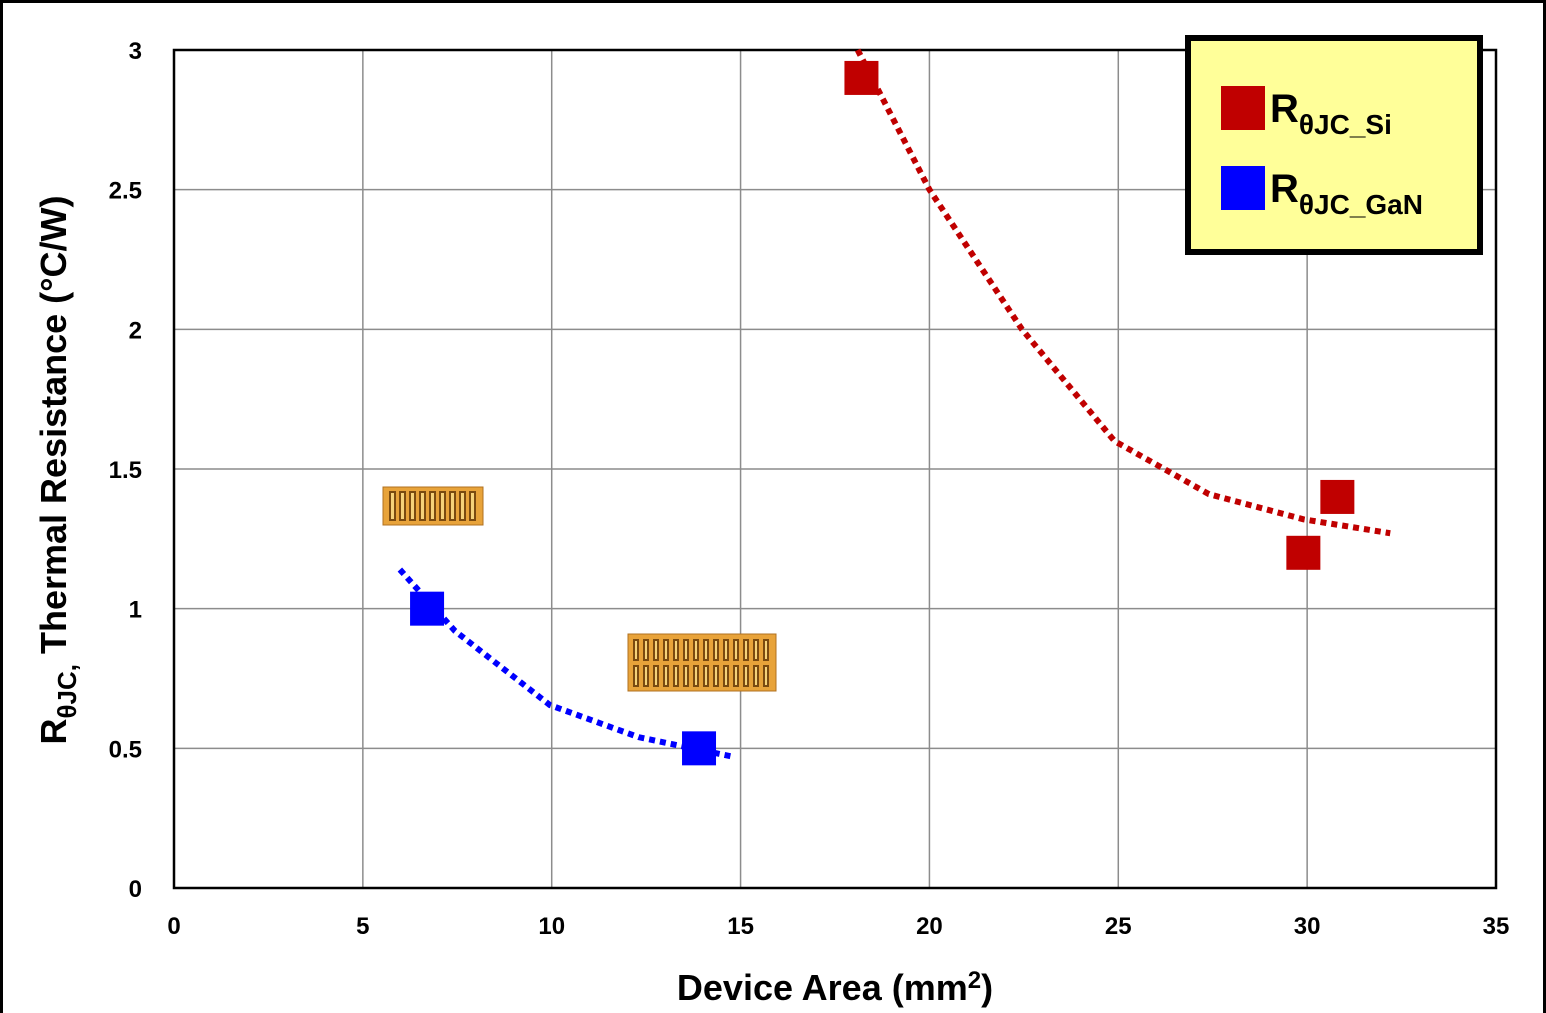 The height and width of the screenshot is (1013, 1546). What do you see at coordinates (1118, 926) in the screenshot?
I see `x-tick-label: 25` at bounding box center [1118, 926].